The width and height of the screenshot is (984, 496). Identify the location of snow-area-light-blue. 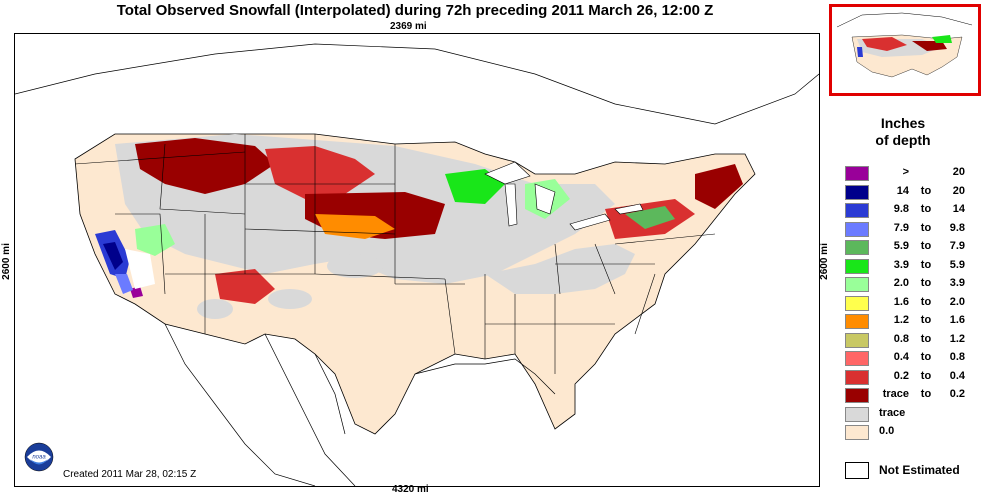
(124, 284).